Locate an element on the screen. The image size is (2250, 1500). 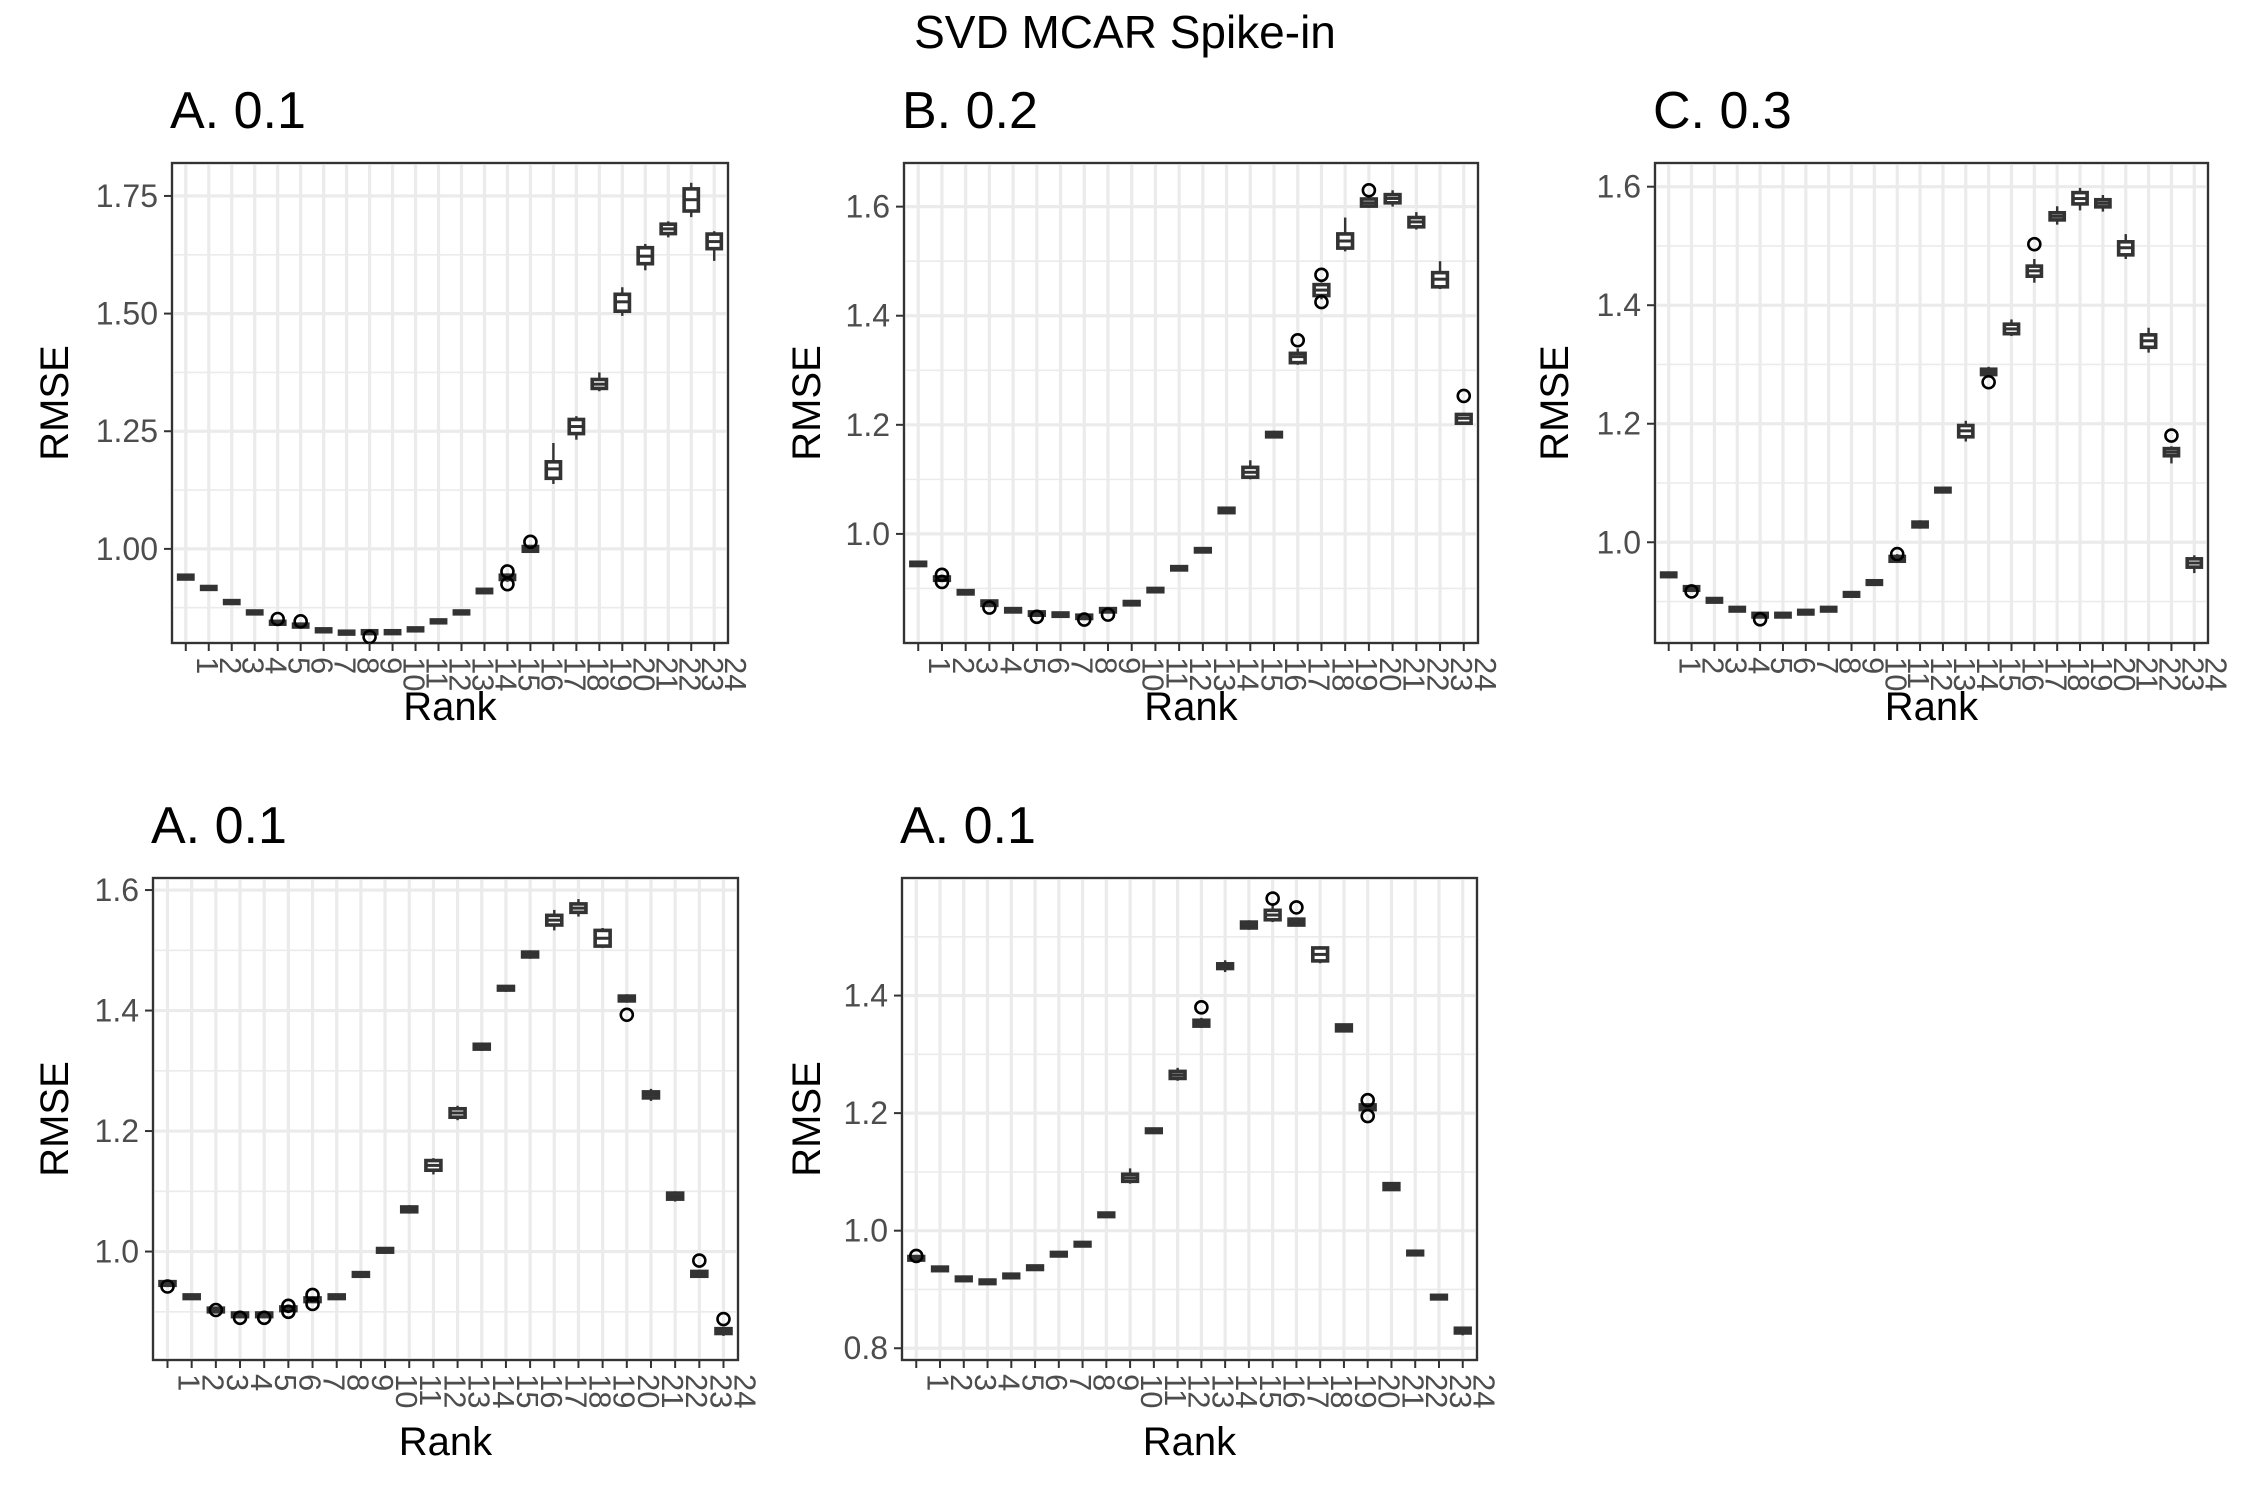
y-tick-label: 1.4 is located at coordinates (117, 1011).